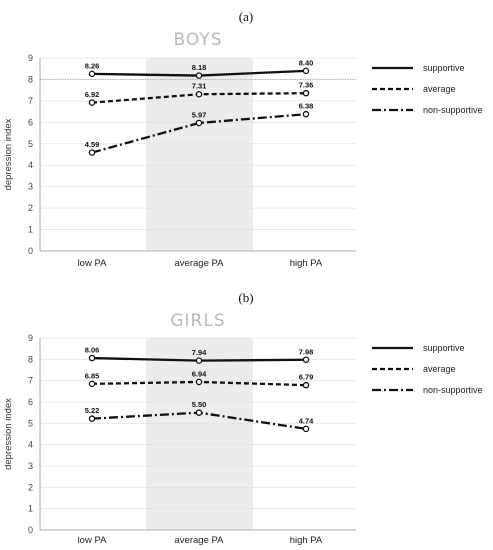 This screenshot has height=550, width=493. I want to click on data-label: 6.85, so click(92, 375).